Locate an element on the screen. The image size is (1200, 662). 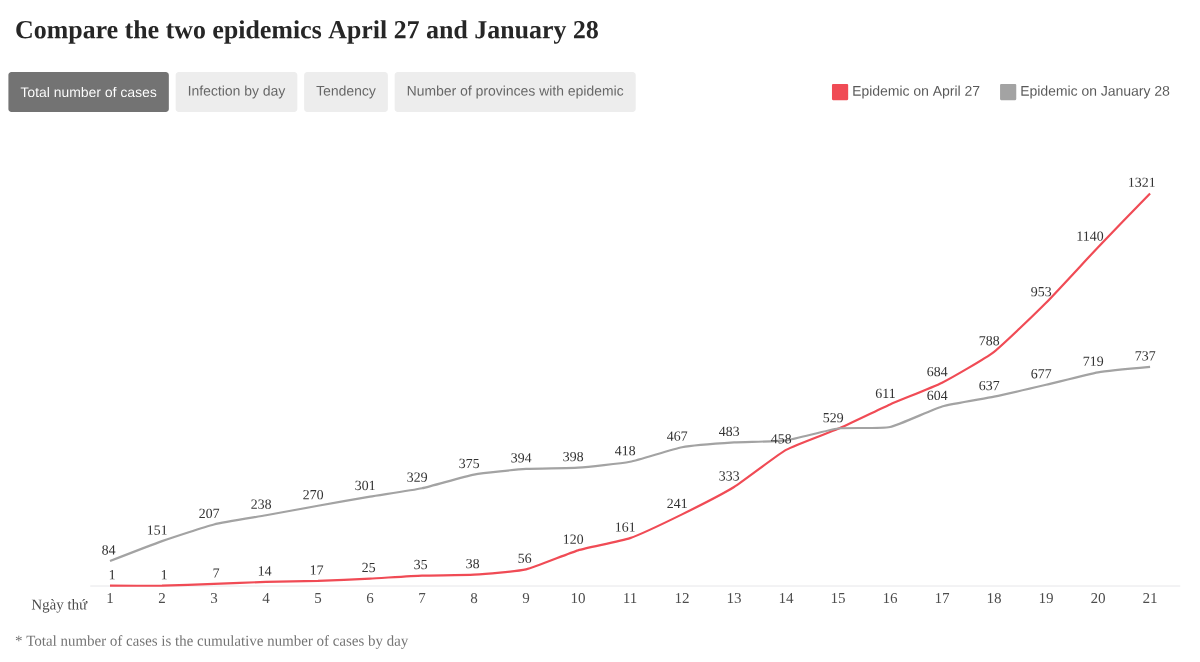
chart-title: Compare the two epidemics April 27 and January 28 is located at coordinates (307, 32).